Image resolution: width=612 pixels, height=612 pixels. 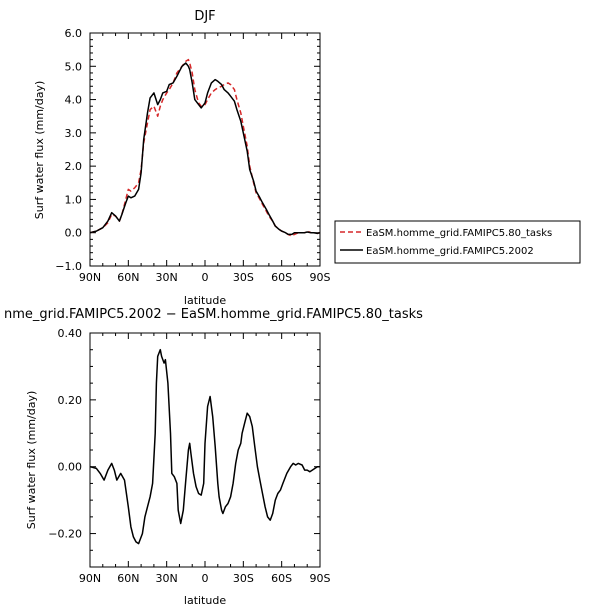 What do you see at coordinates (205, 277) in the screenshot?
I see `top-x-tick-label: 0` at bounding box center [205, 277].